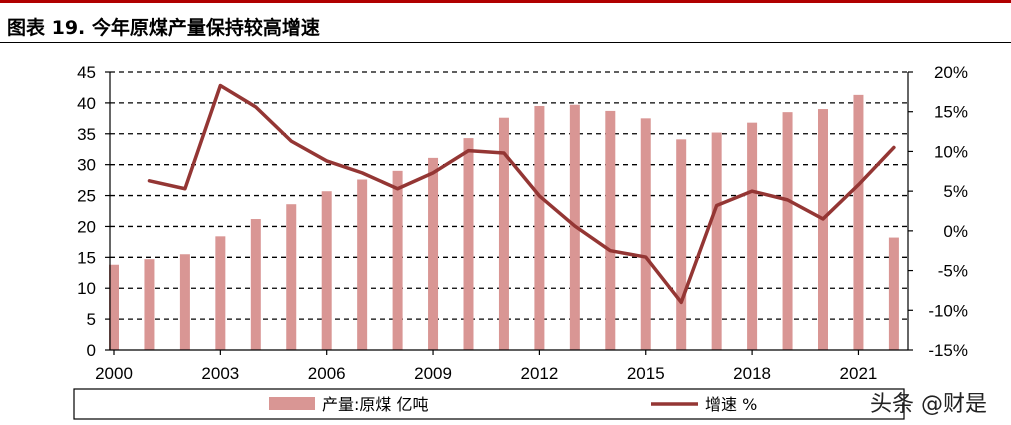  What do you see at coordinates (86, 226) in the screenshot?
I see `left-tick-label: 20` at bounding box center [86, 226].